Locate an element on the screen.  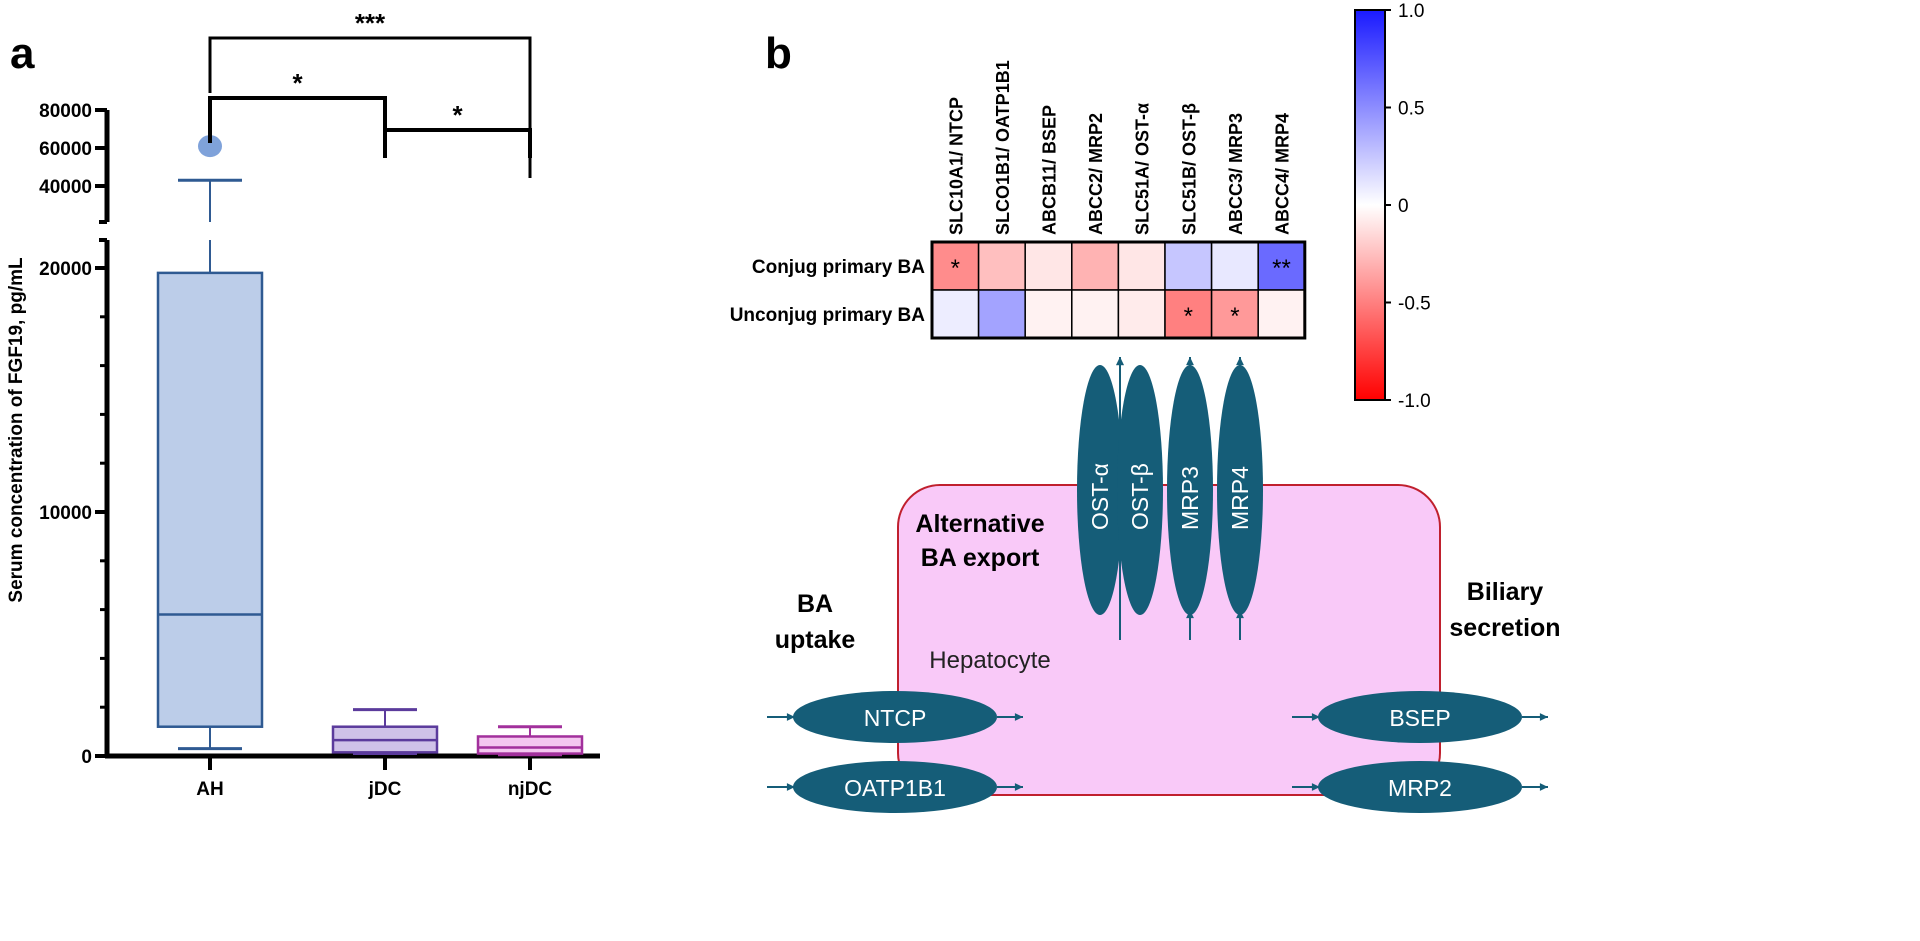
y-tick-label: 80000 is located at coordinates (65, 111).